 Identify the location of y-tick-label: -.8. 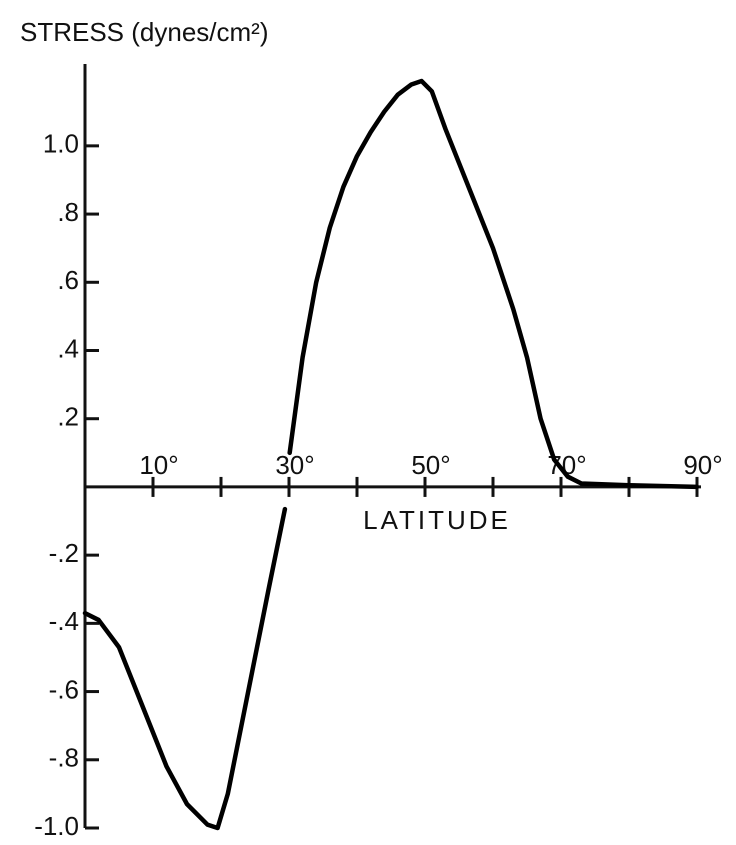
(64, 758).